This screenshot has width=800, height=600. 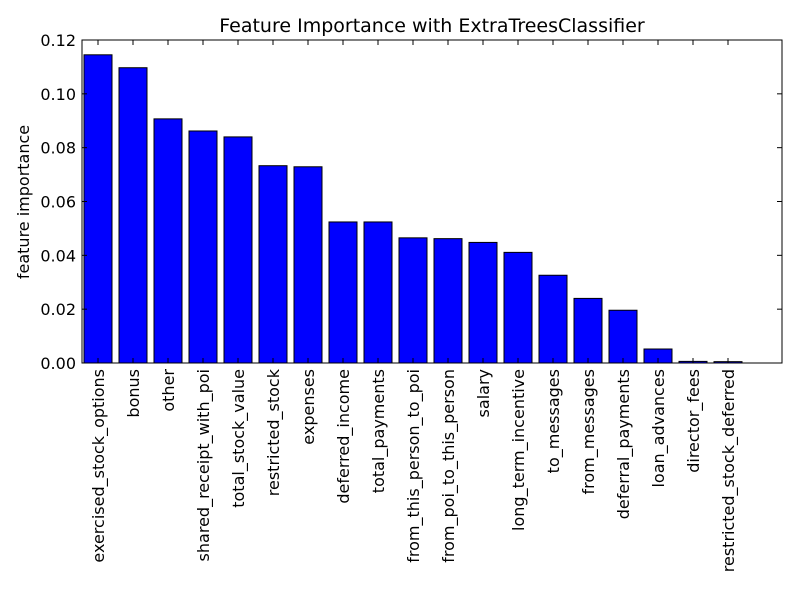 I want to click on x-tick-label: loan_advances, so click(x=659, y=428).